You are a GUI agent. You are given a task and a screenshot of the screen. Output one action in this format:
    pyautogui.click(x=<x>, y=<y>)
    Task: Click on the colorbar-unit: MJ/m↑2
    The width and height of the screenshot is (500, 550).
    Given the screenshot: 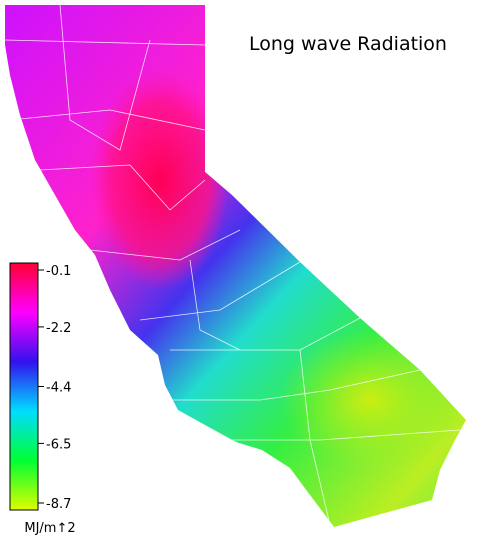 What is the action you would take?
    pyautogui.click(x=49, y=528)
    